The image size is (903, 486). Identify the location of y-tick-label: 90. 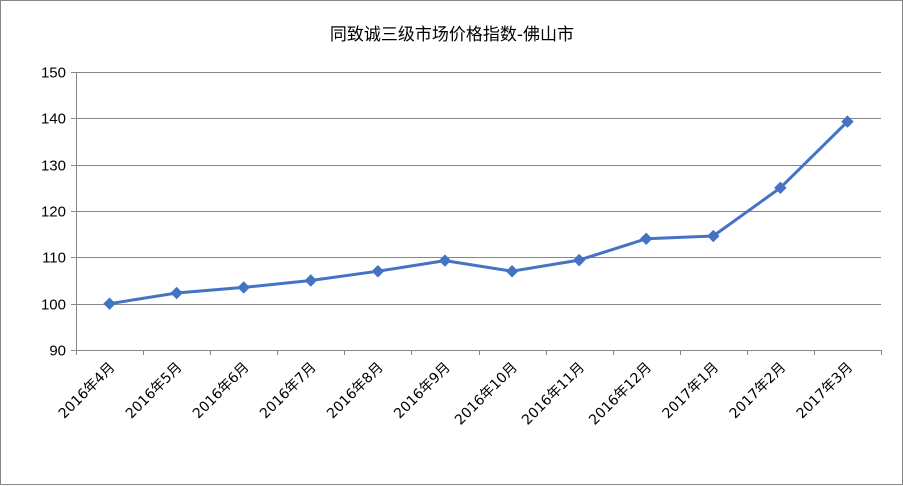
(57, 351).